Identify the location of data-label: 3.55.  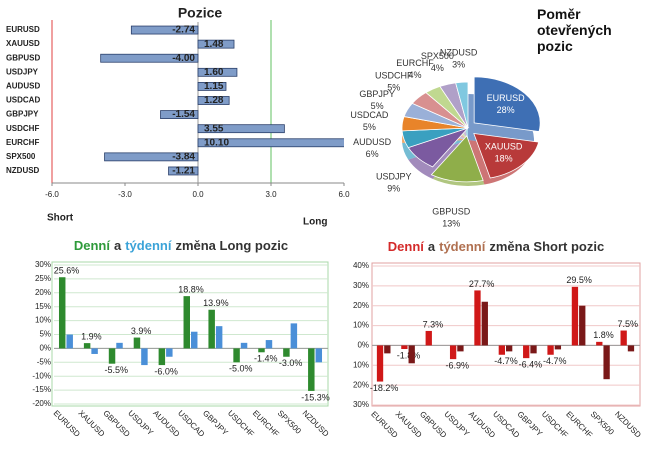
(214, 128).